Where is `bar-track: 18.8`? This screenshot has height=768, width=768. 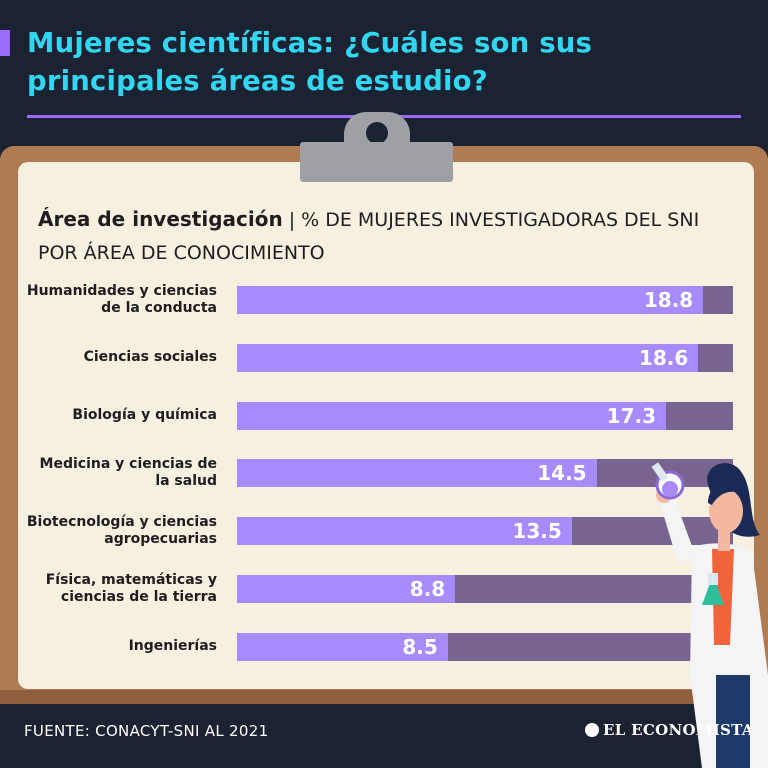 bar-track: 18.8 is located at coordinates (485, 300).